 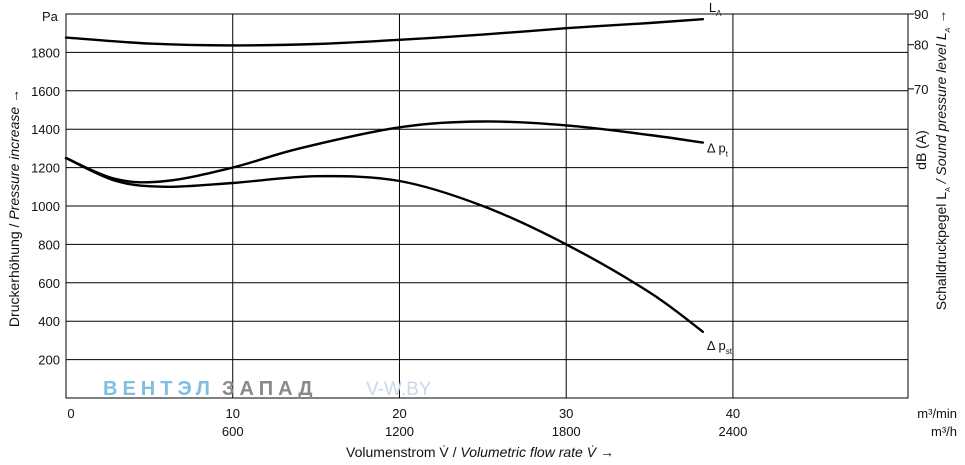 I want to click on y-tick-label: 800, so click(x=49, y=244).